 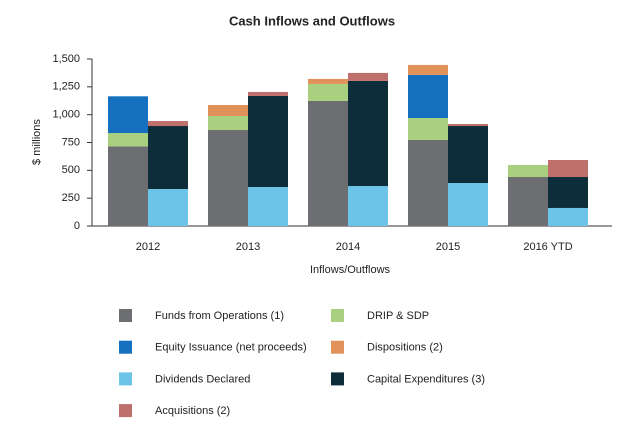 I want to click on x-tick-label: 2015, so click(x=448, y=247).